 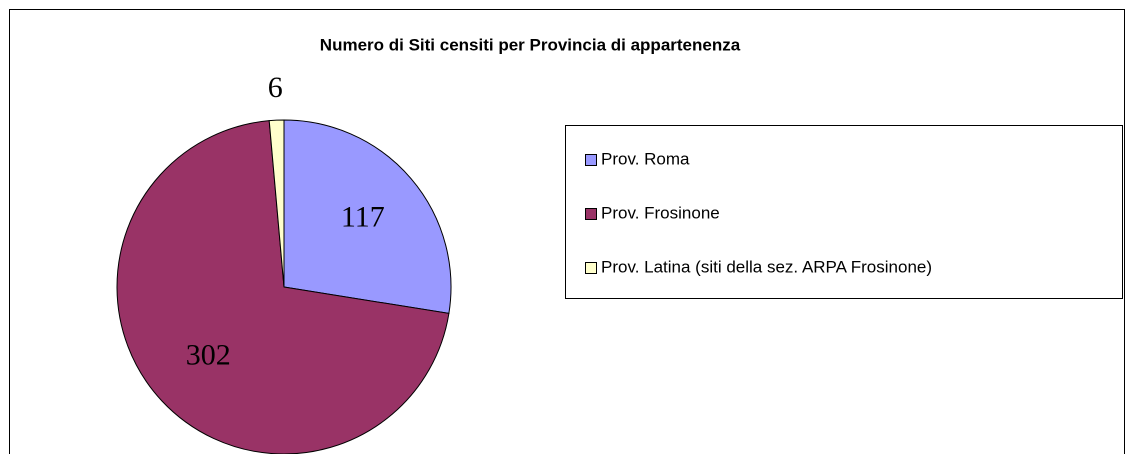 What do you see at coordinates (275, 87) in the screenshot?
I see `data-label: 6` at bounding box center [275, 87].